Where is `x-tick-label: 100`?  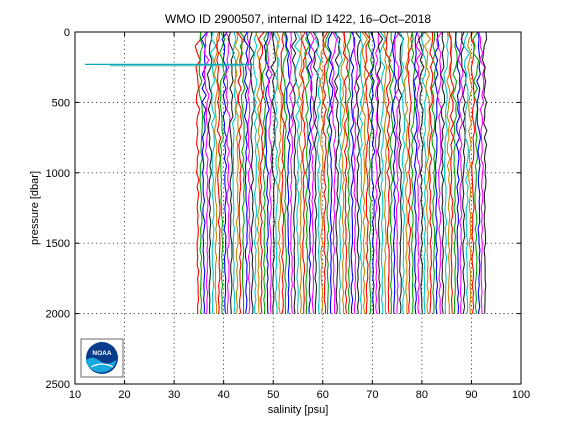 x-tick-label: 100 is located at coordinates (521, 395).